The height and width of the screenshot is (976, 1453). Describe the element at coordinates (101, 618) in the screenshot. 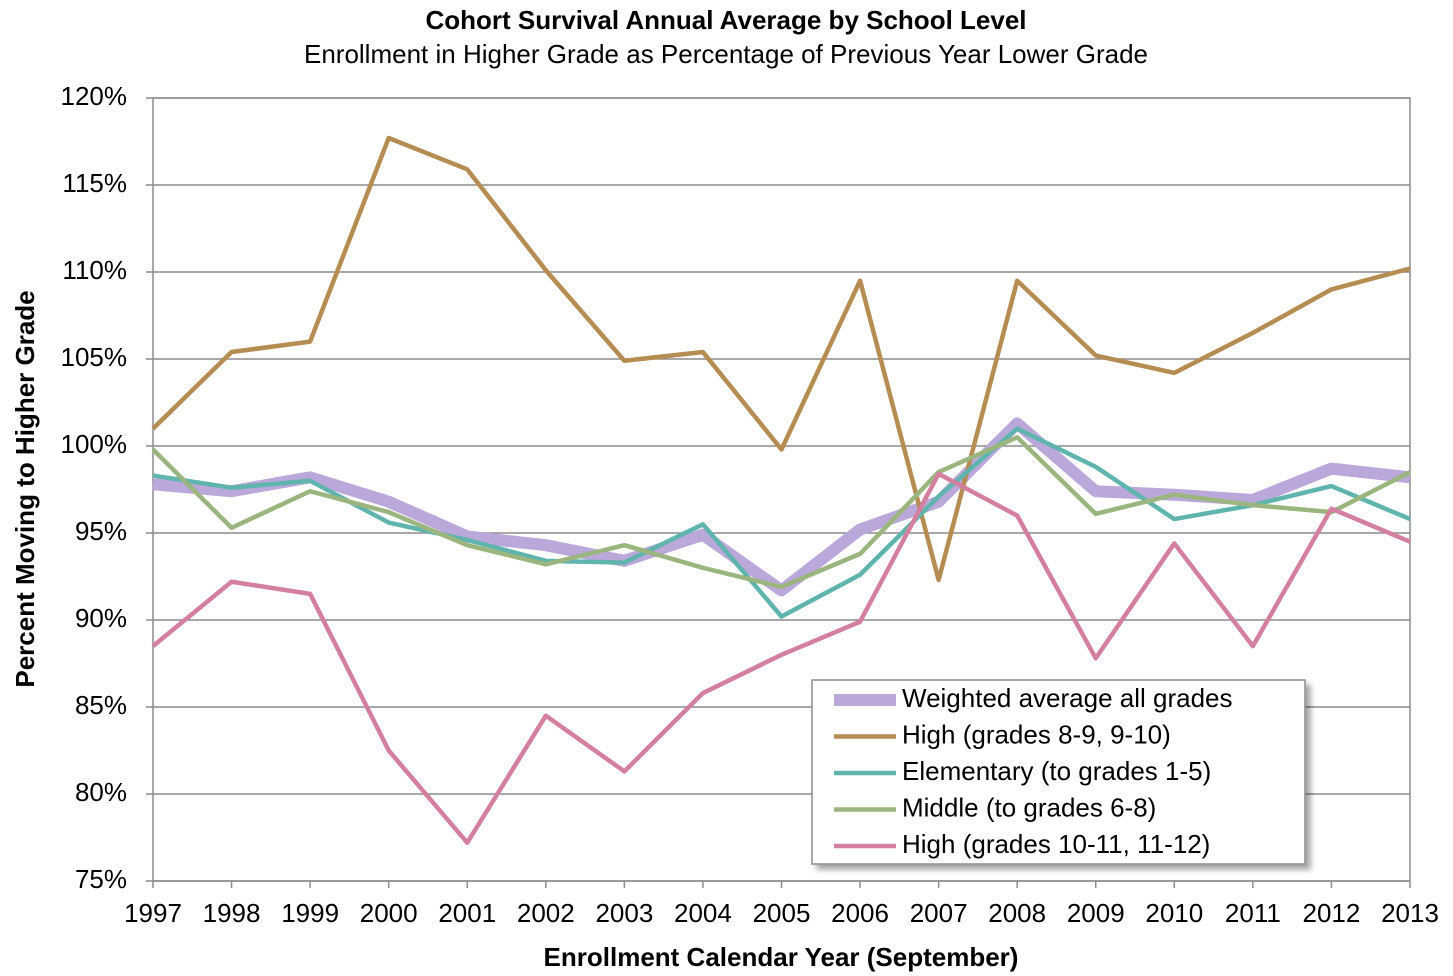

I see `y-tick-label: 90%` at that location.